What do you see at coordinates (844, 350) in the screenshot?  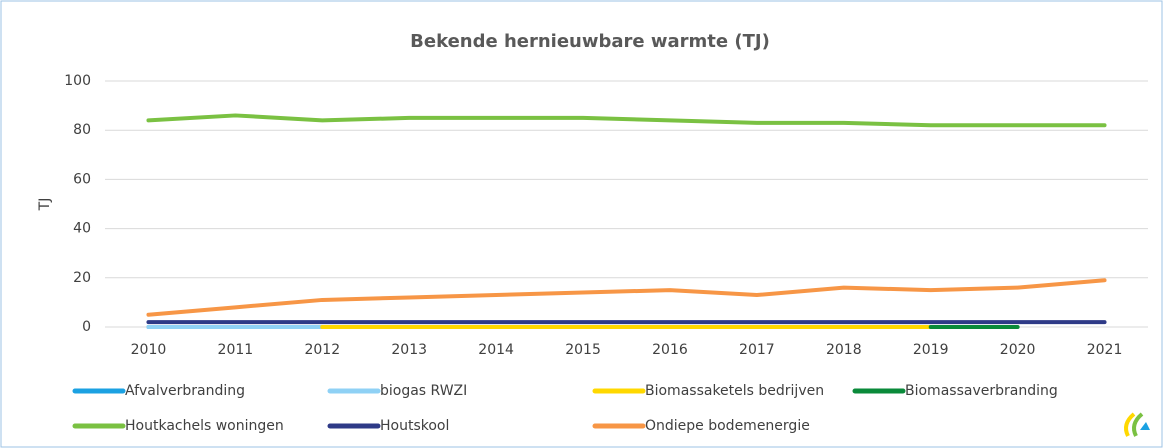 I see `x-tick-label: 2018` at bounding box center [844, 350].